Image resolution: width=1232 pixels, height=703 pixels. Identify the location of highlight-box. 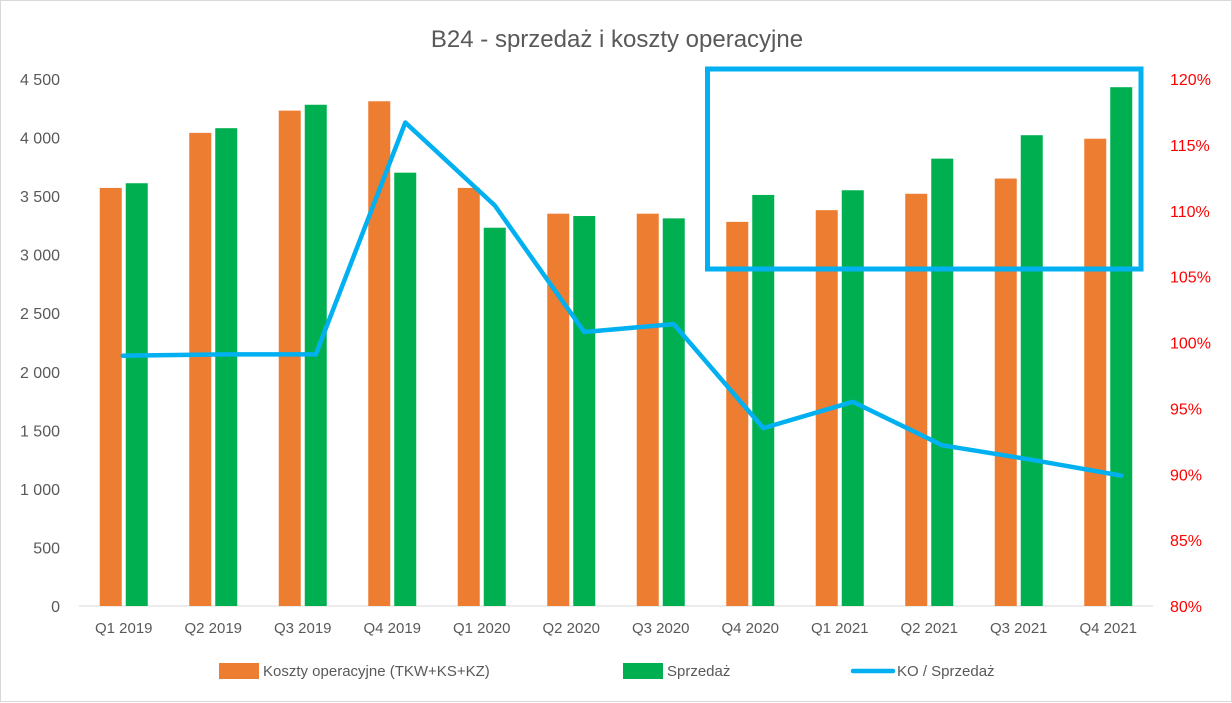
(924, 169).